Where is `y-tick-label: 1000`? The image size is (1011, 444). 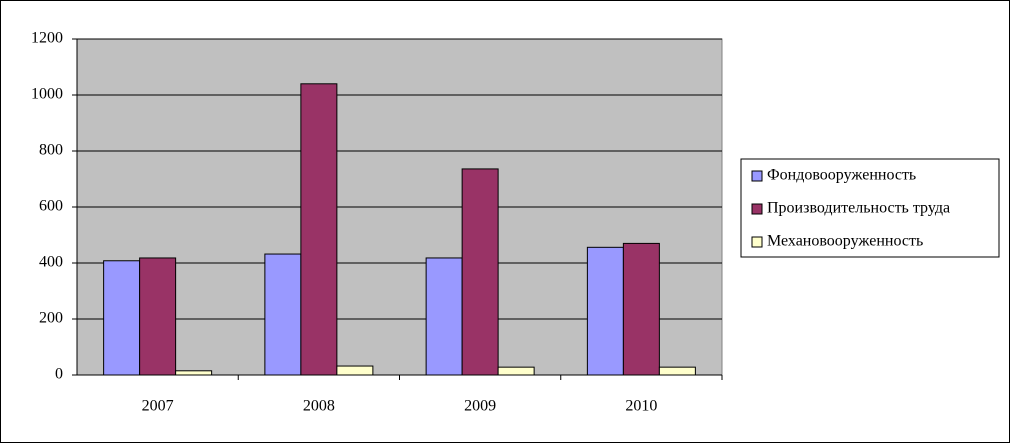
y-tick-label: 1000 is located at coordinates (47, 94).